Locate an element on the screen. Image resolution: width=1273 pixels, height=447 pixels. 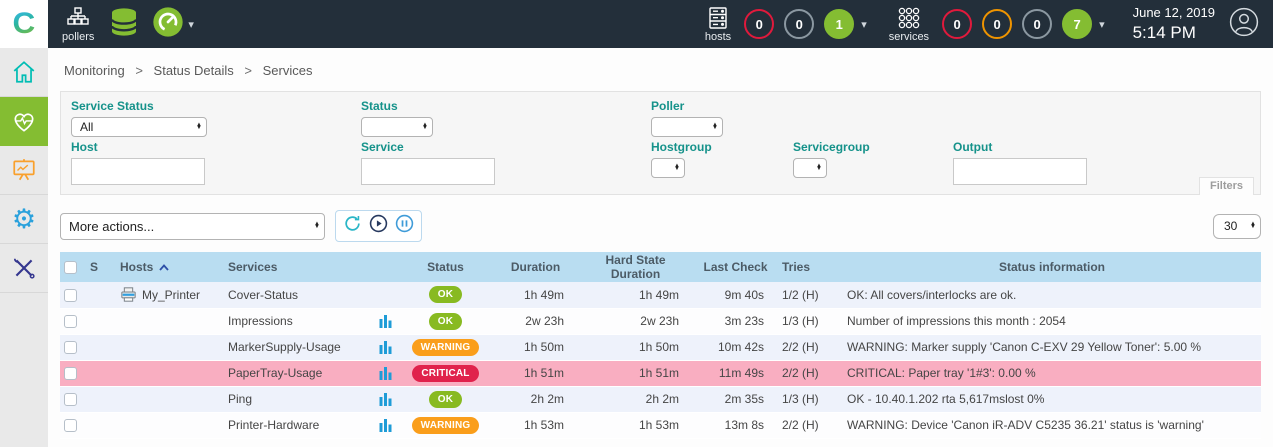
host-name-cell is located at coordinates (170, 321).